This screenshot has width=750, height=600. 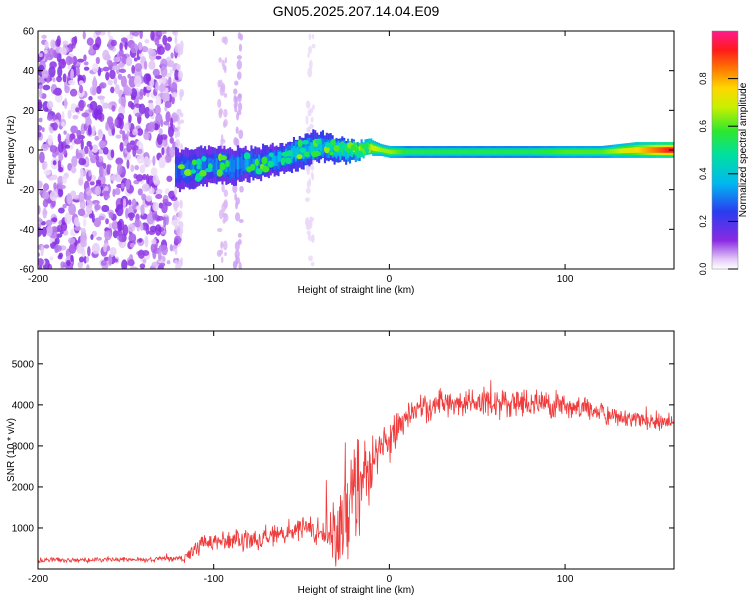 What do you see at coordinates (29, 32) in the screenshot?
I see `spectrogram-y-tick-label: 60` at bounding box center [29, 32].